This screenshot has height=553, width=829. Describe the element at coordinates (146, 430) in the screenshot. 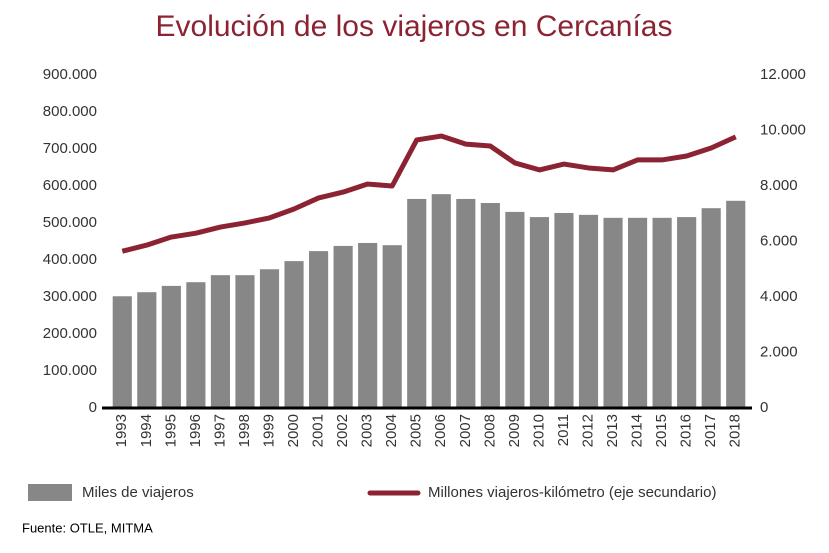

I see `x-tick-label: 1994` at that location.